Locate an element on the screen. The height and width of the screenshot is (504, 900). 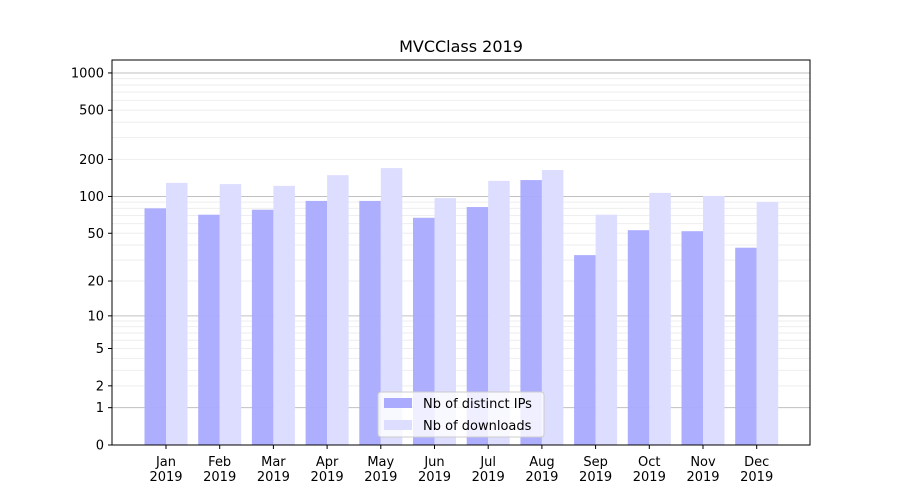
y-axis: 0 1 2 5 10 20 50 100 200 500 1000 is located at coordinates (91, 260).